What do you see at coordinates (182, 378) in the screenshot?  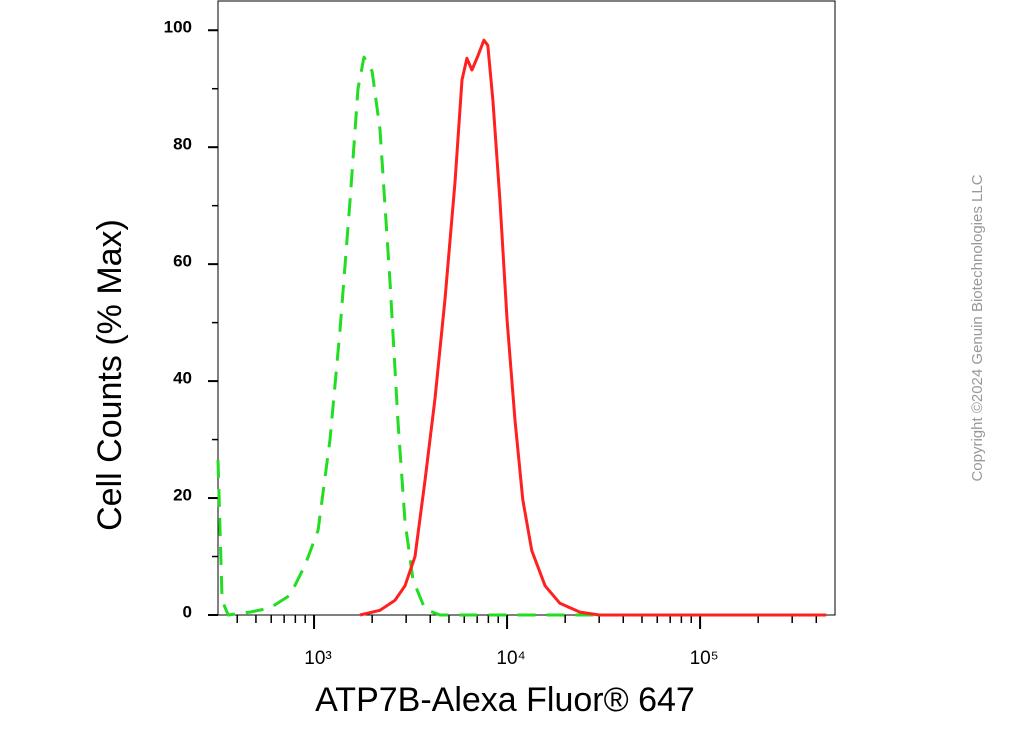 I see `y-tick-label: 40` at bounding box center [182, 378].